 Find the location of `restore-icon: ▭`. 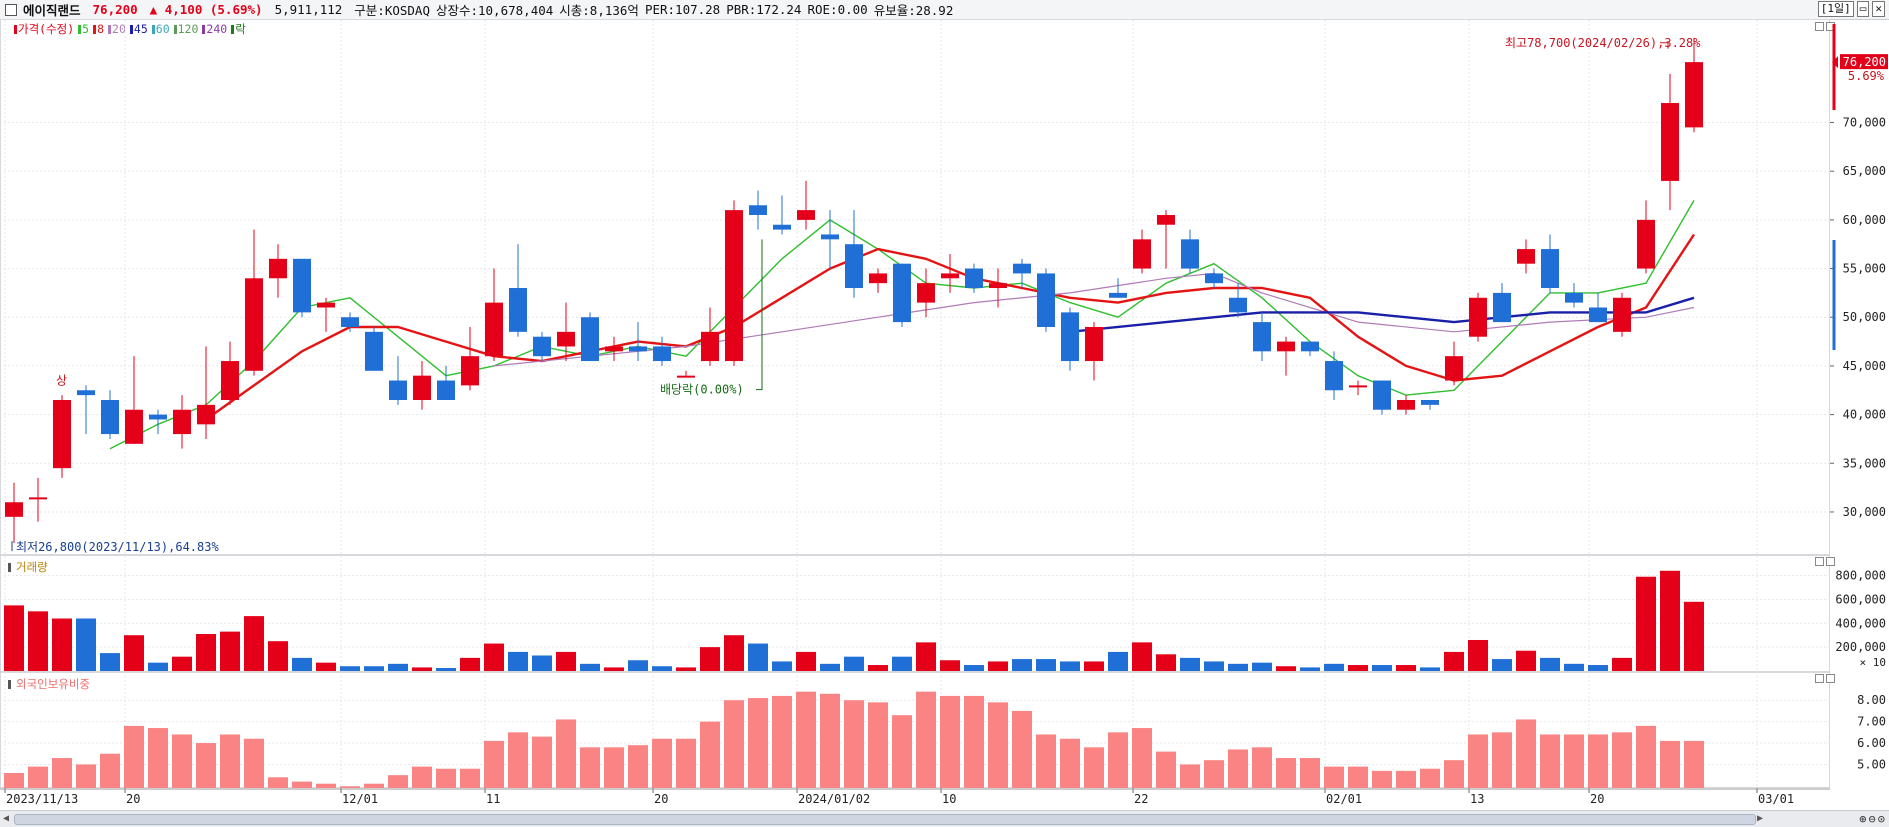

restore-icon: ▭ is located at coordinates (1863, 9).